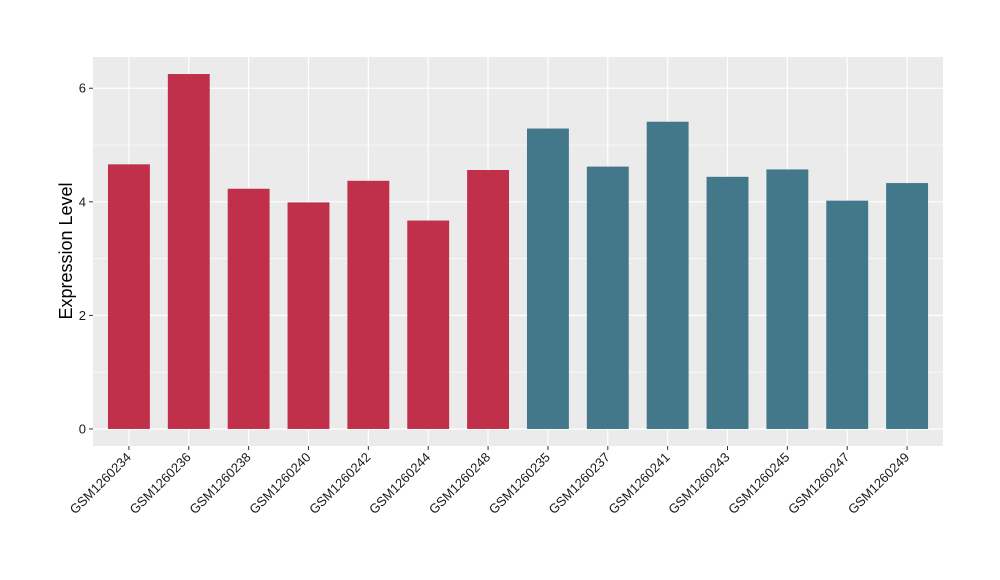 This screenshot has width=1000, height=580. What do you see at coordinates (100, 483) in the screenshot?
I see `x-tick-label: GSM1260234` at bounding box center [100, 483].